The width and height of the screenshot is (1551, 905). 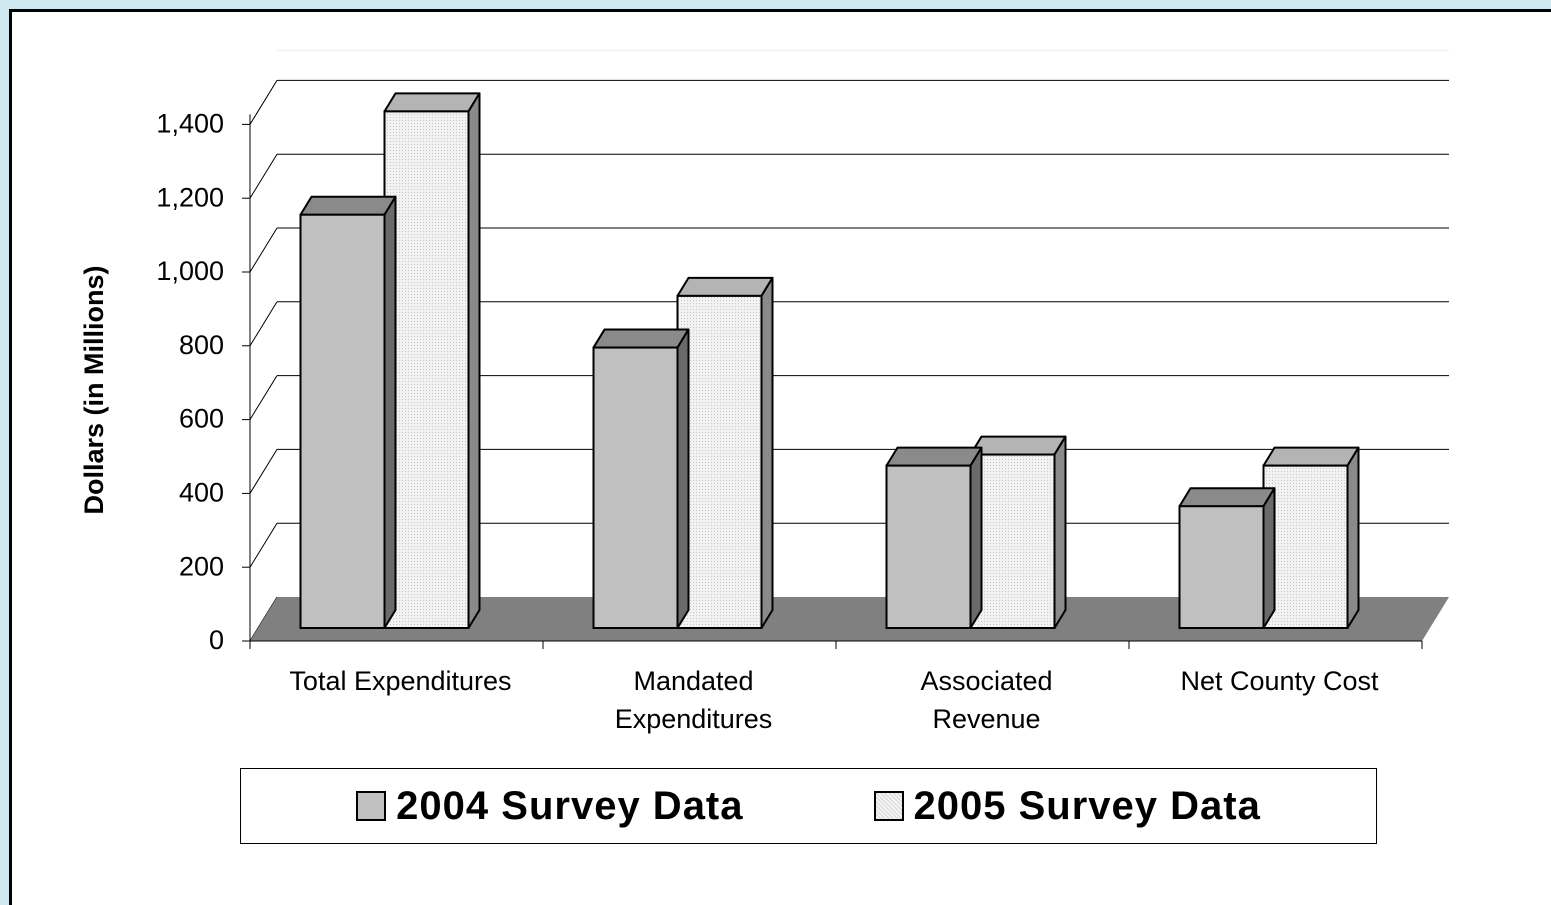 I want to click on x-tick-label: Mandated, so click(x=693, y=681).